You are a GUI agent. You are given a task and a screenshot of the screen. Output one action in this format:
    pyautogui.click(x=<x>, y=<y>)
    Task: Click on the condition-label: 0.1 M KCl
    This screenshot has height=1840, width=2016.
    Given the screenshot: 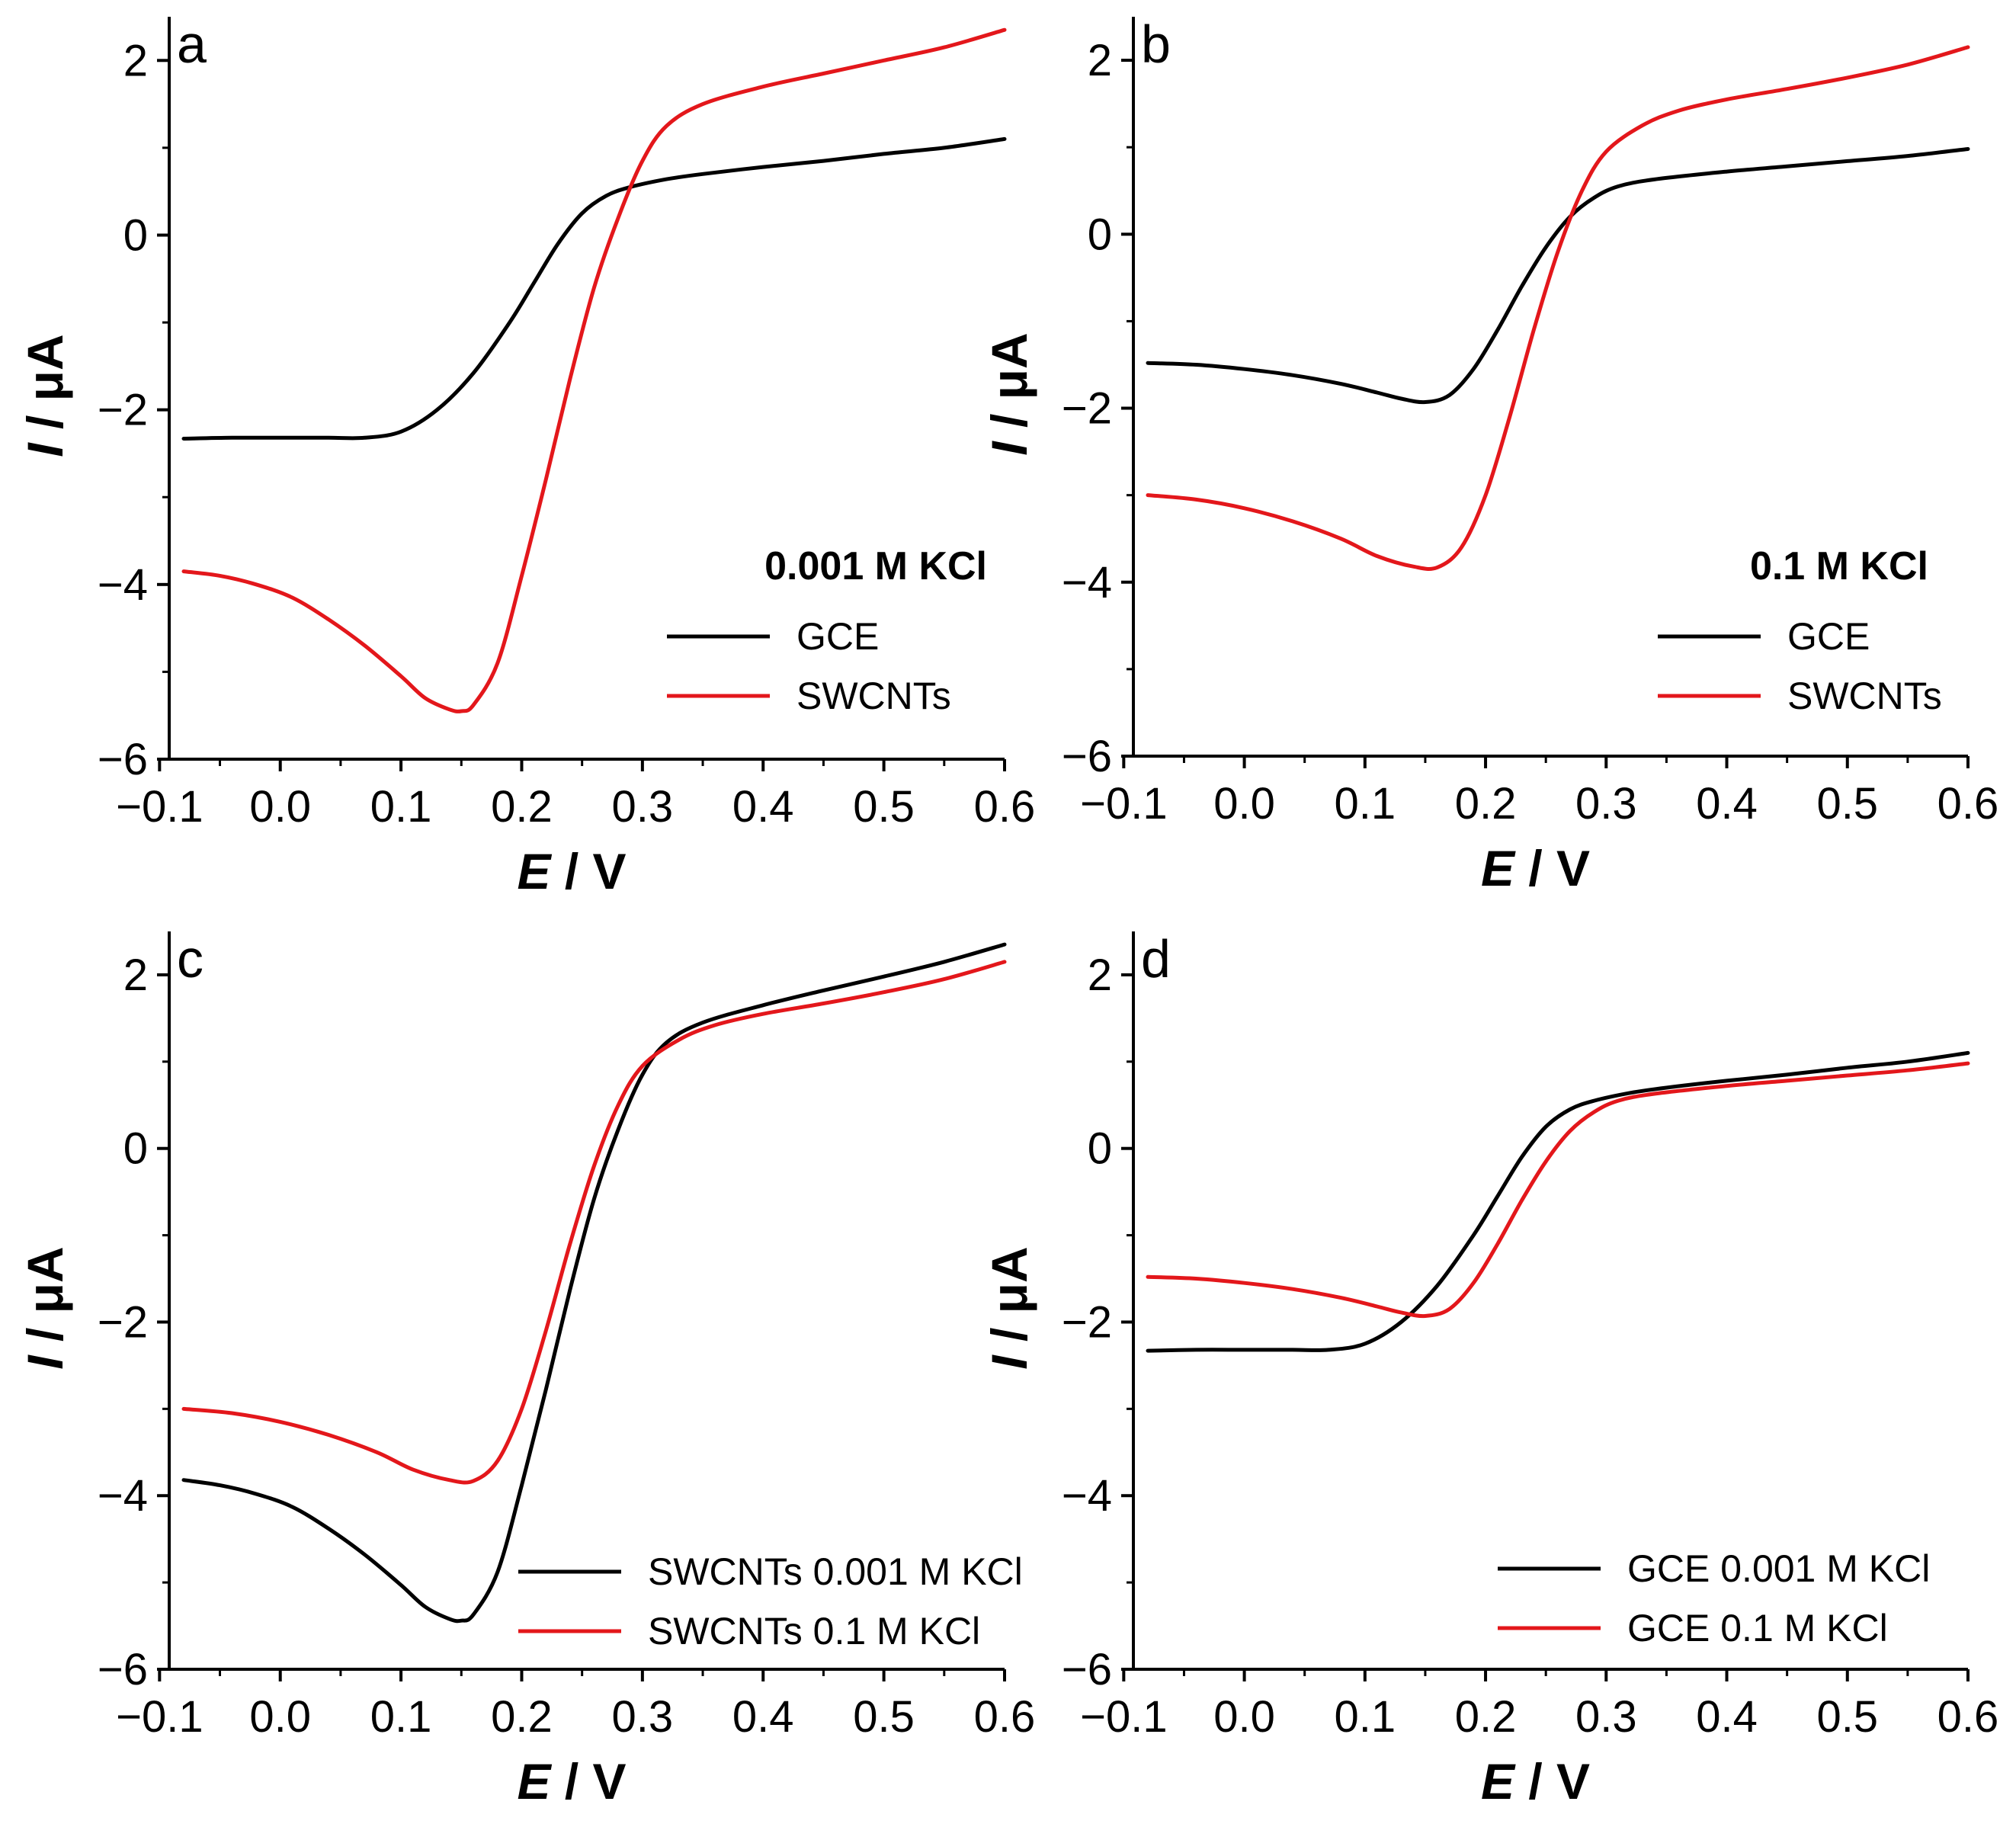 What is the action you would take?
    pyautogui.click(x=1839, y=566)
    